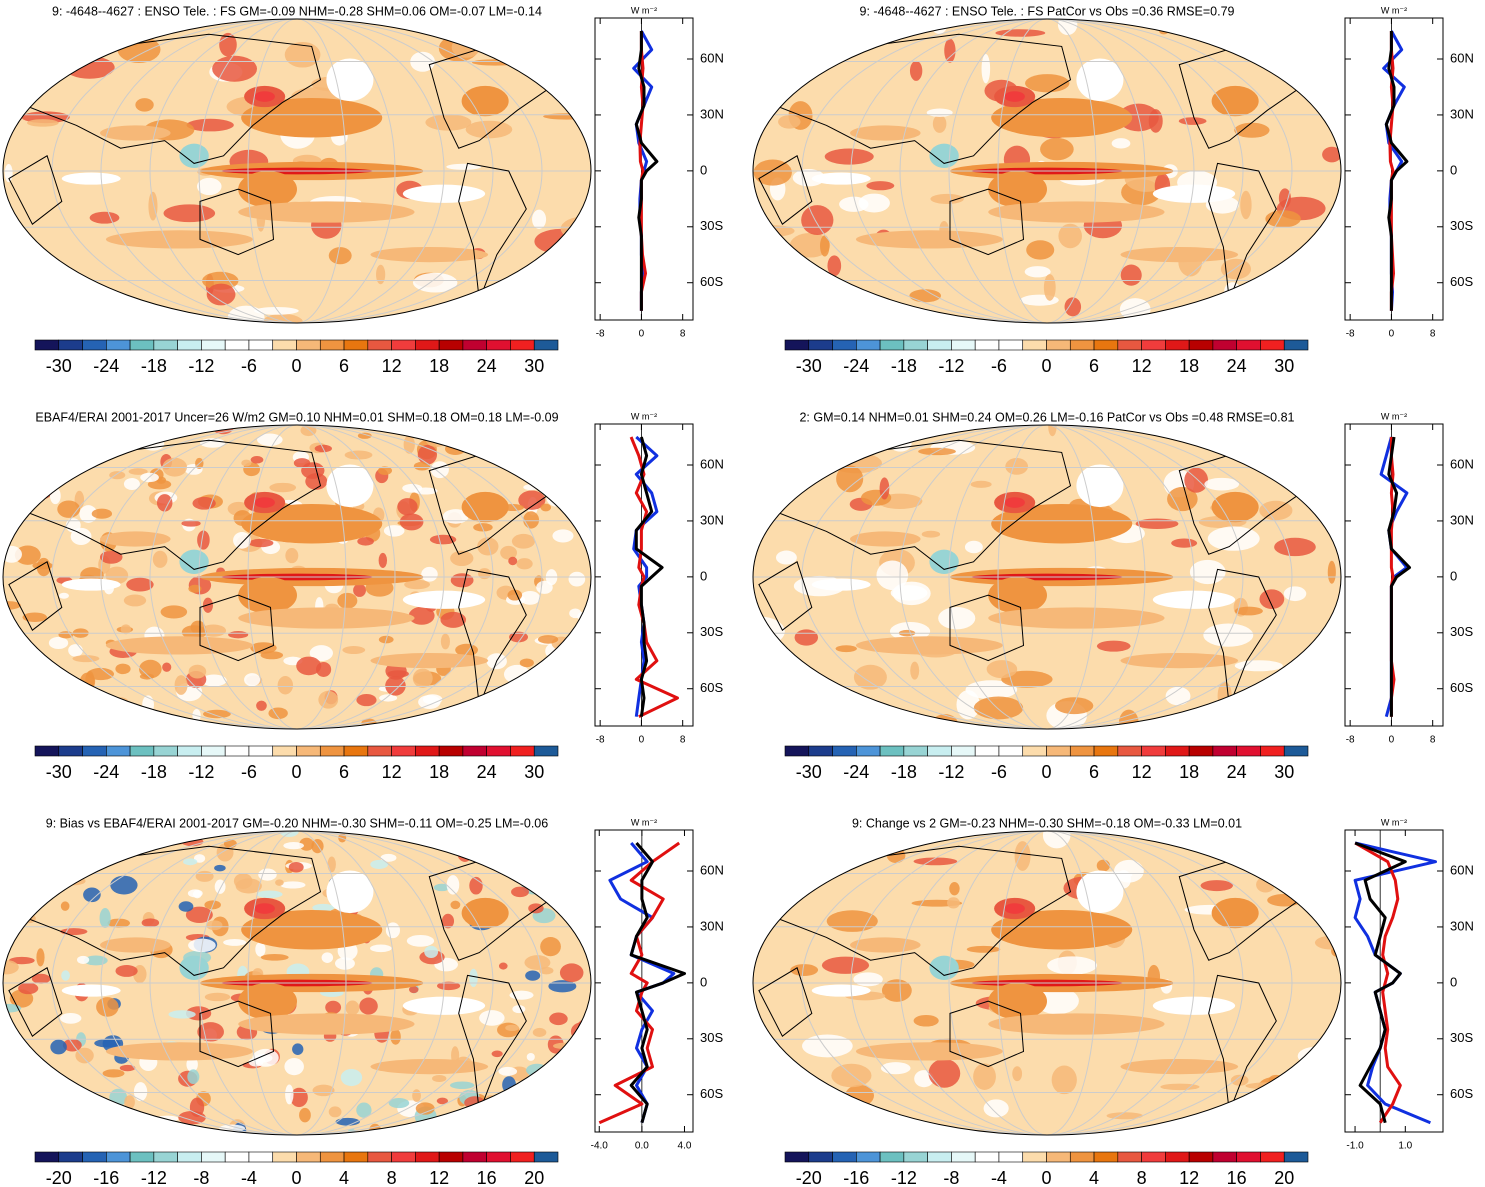  What do you see at coordinates (1094, 772) in the screenshot?
I see `colorbar-label: 6` at bounding box center [1094, 772].